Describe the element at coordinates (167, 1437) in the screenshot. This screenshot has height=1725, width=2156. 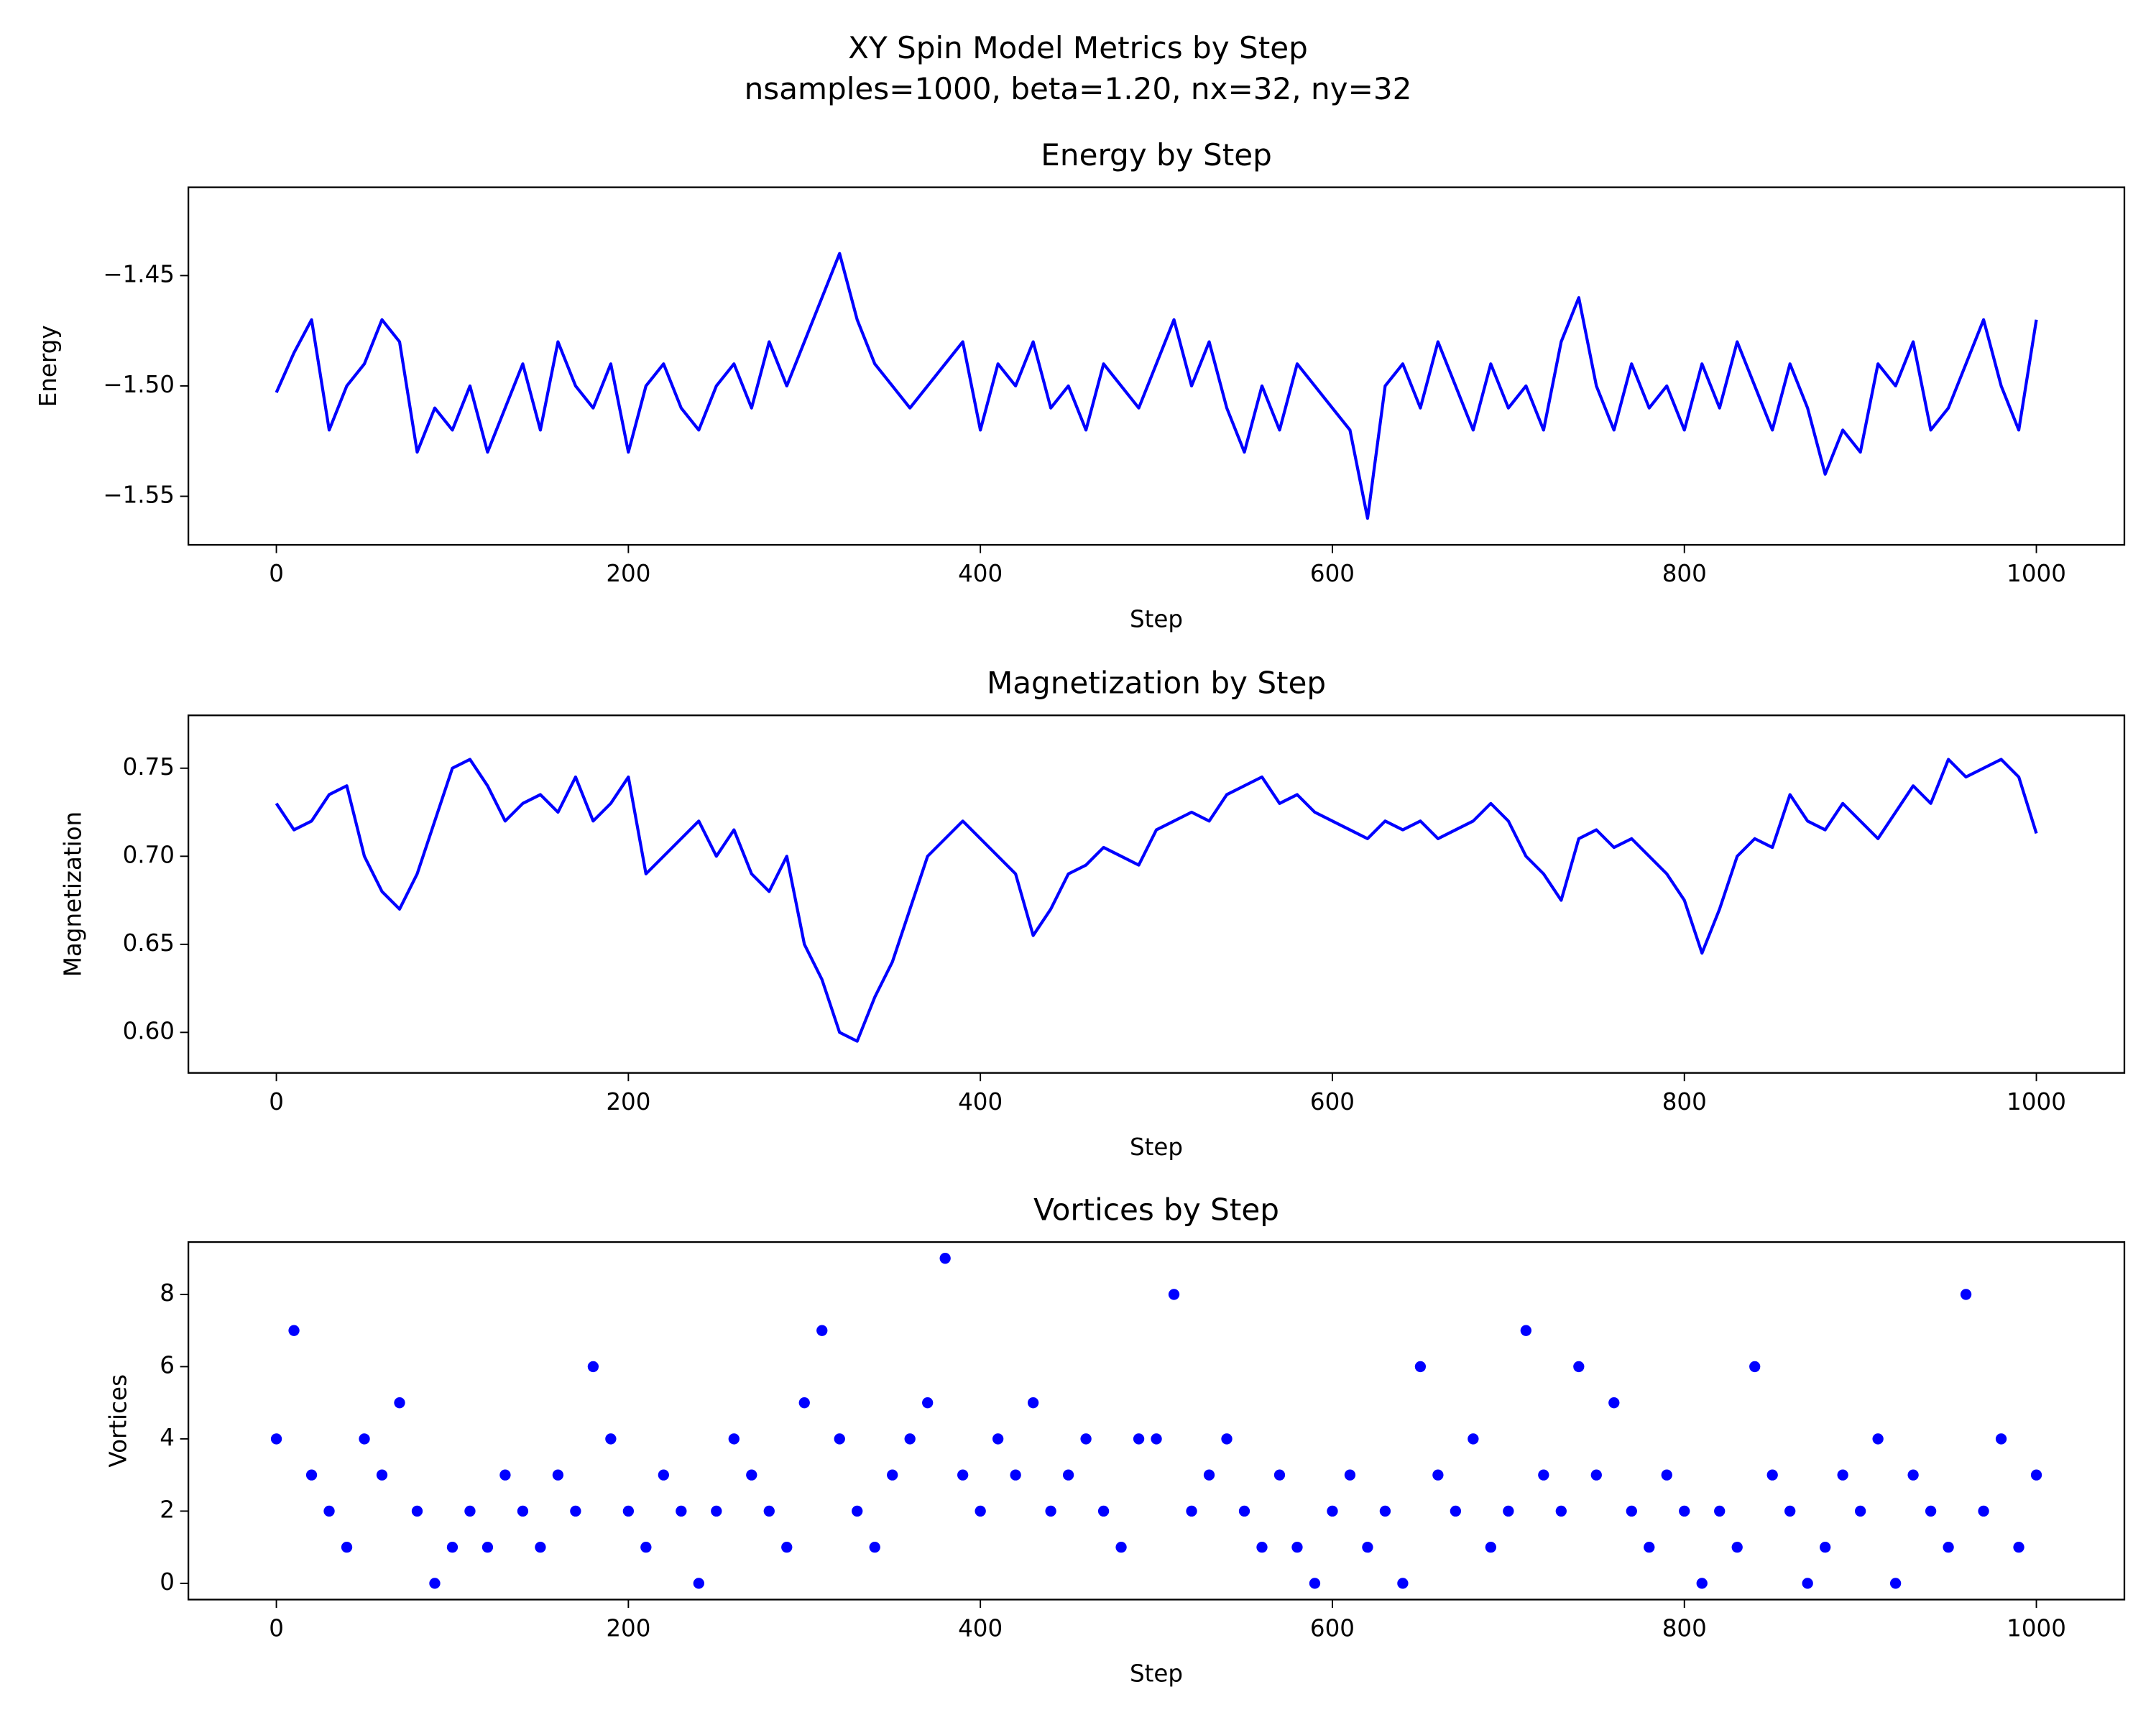
I see `y-tick-label: 4` at that location.